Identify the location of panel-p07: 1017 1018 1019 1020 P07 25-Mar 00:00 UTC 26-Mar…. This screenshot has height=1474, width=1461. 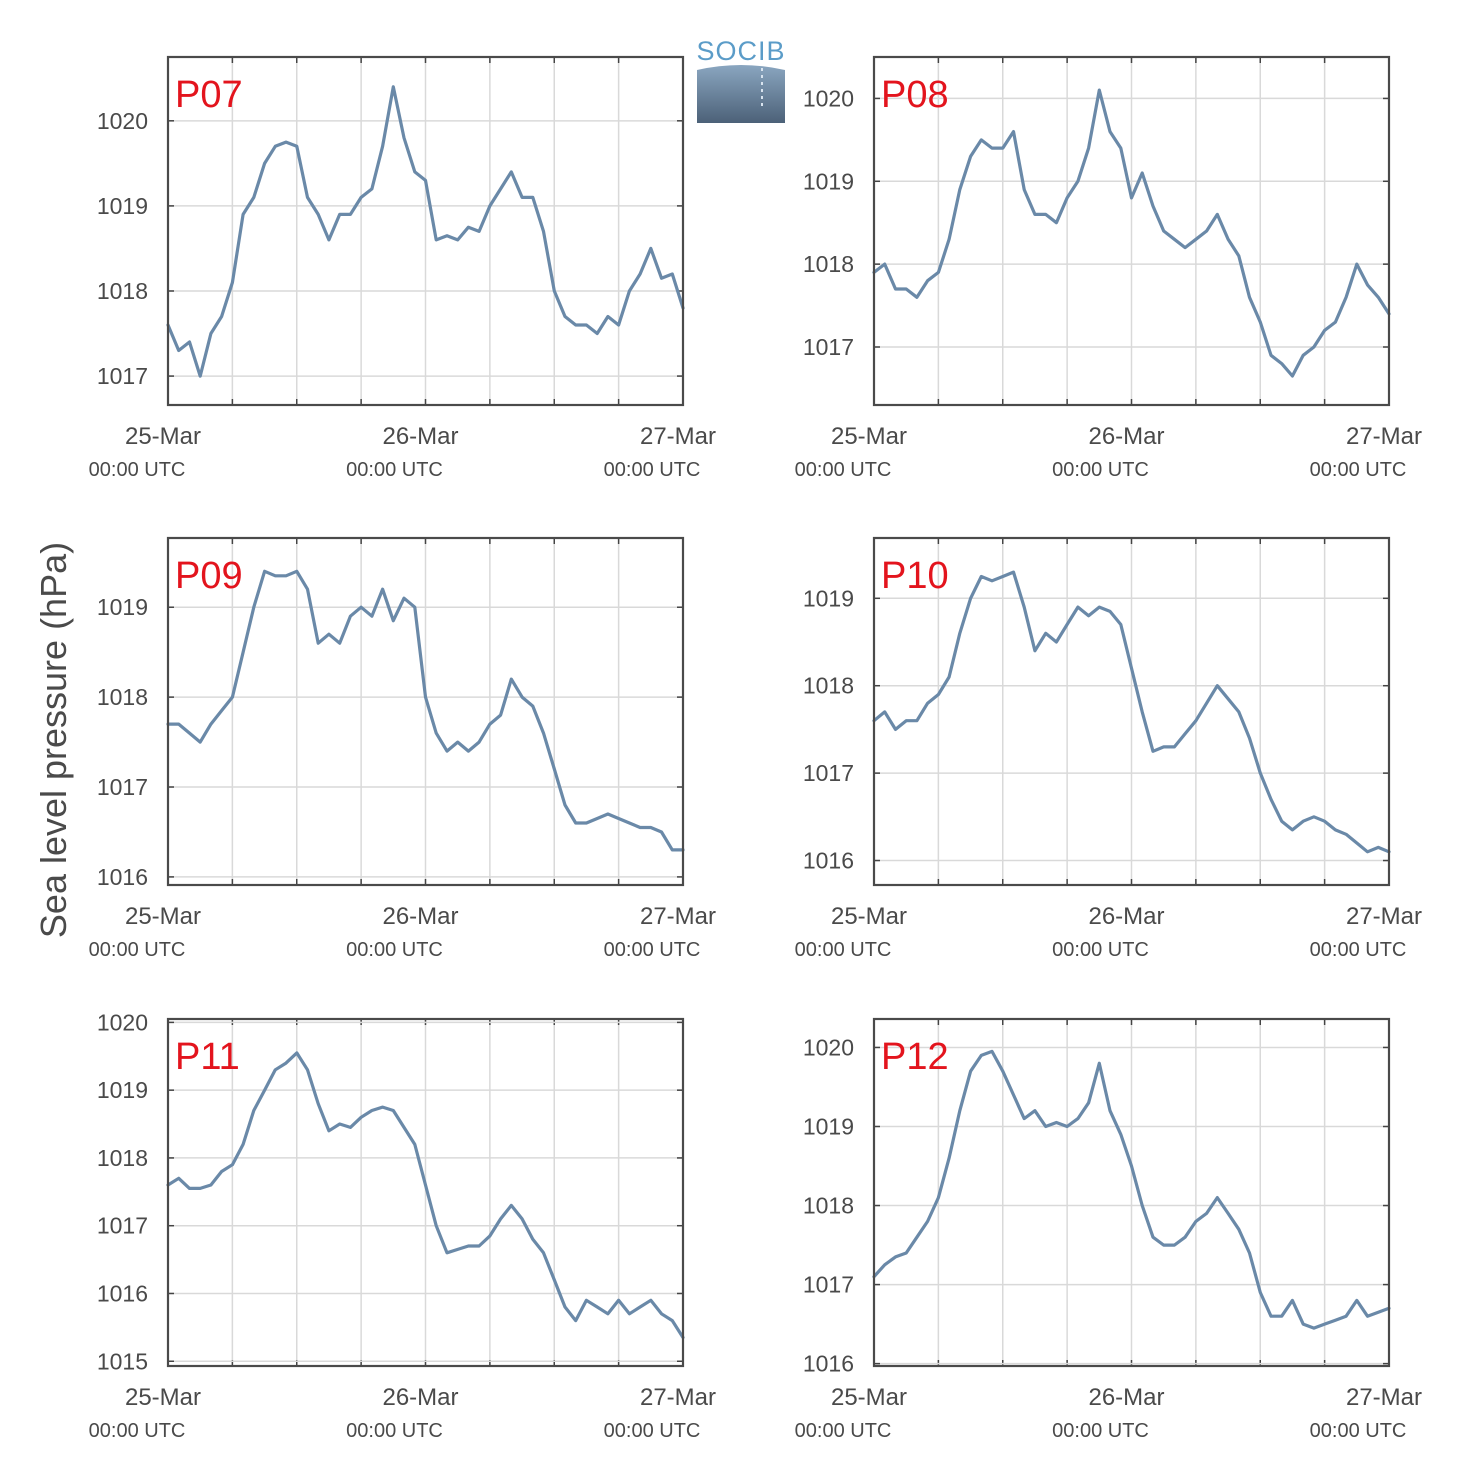
(402, 268).